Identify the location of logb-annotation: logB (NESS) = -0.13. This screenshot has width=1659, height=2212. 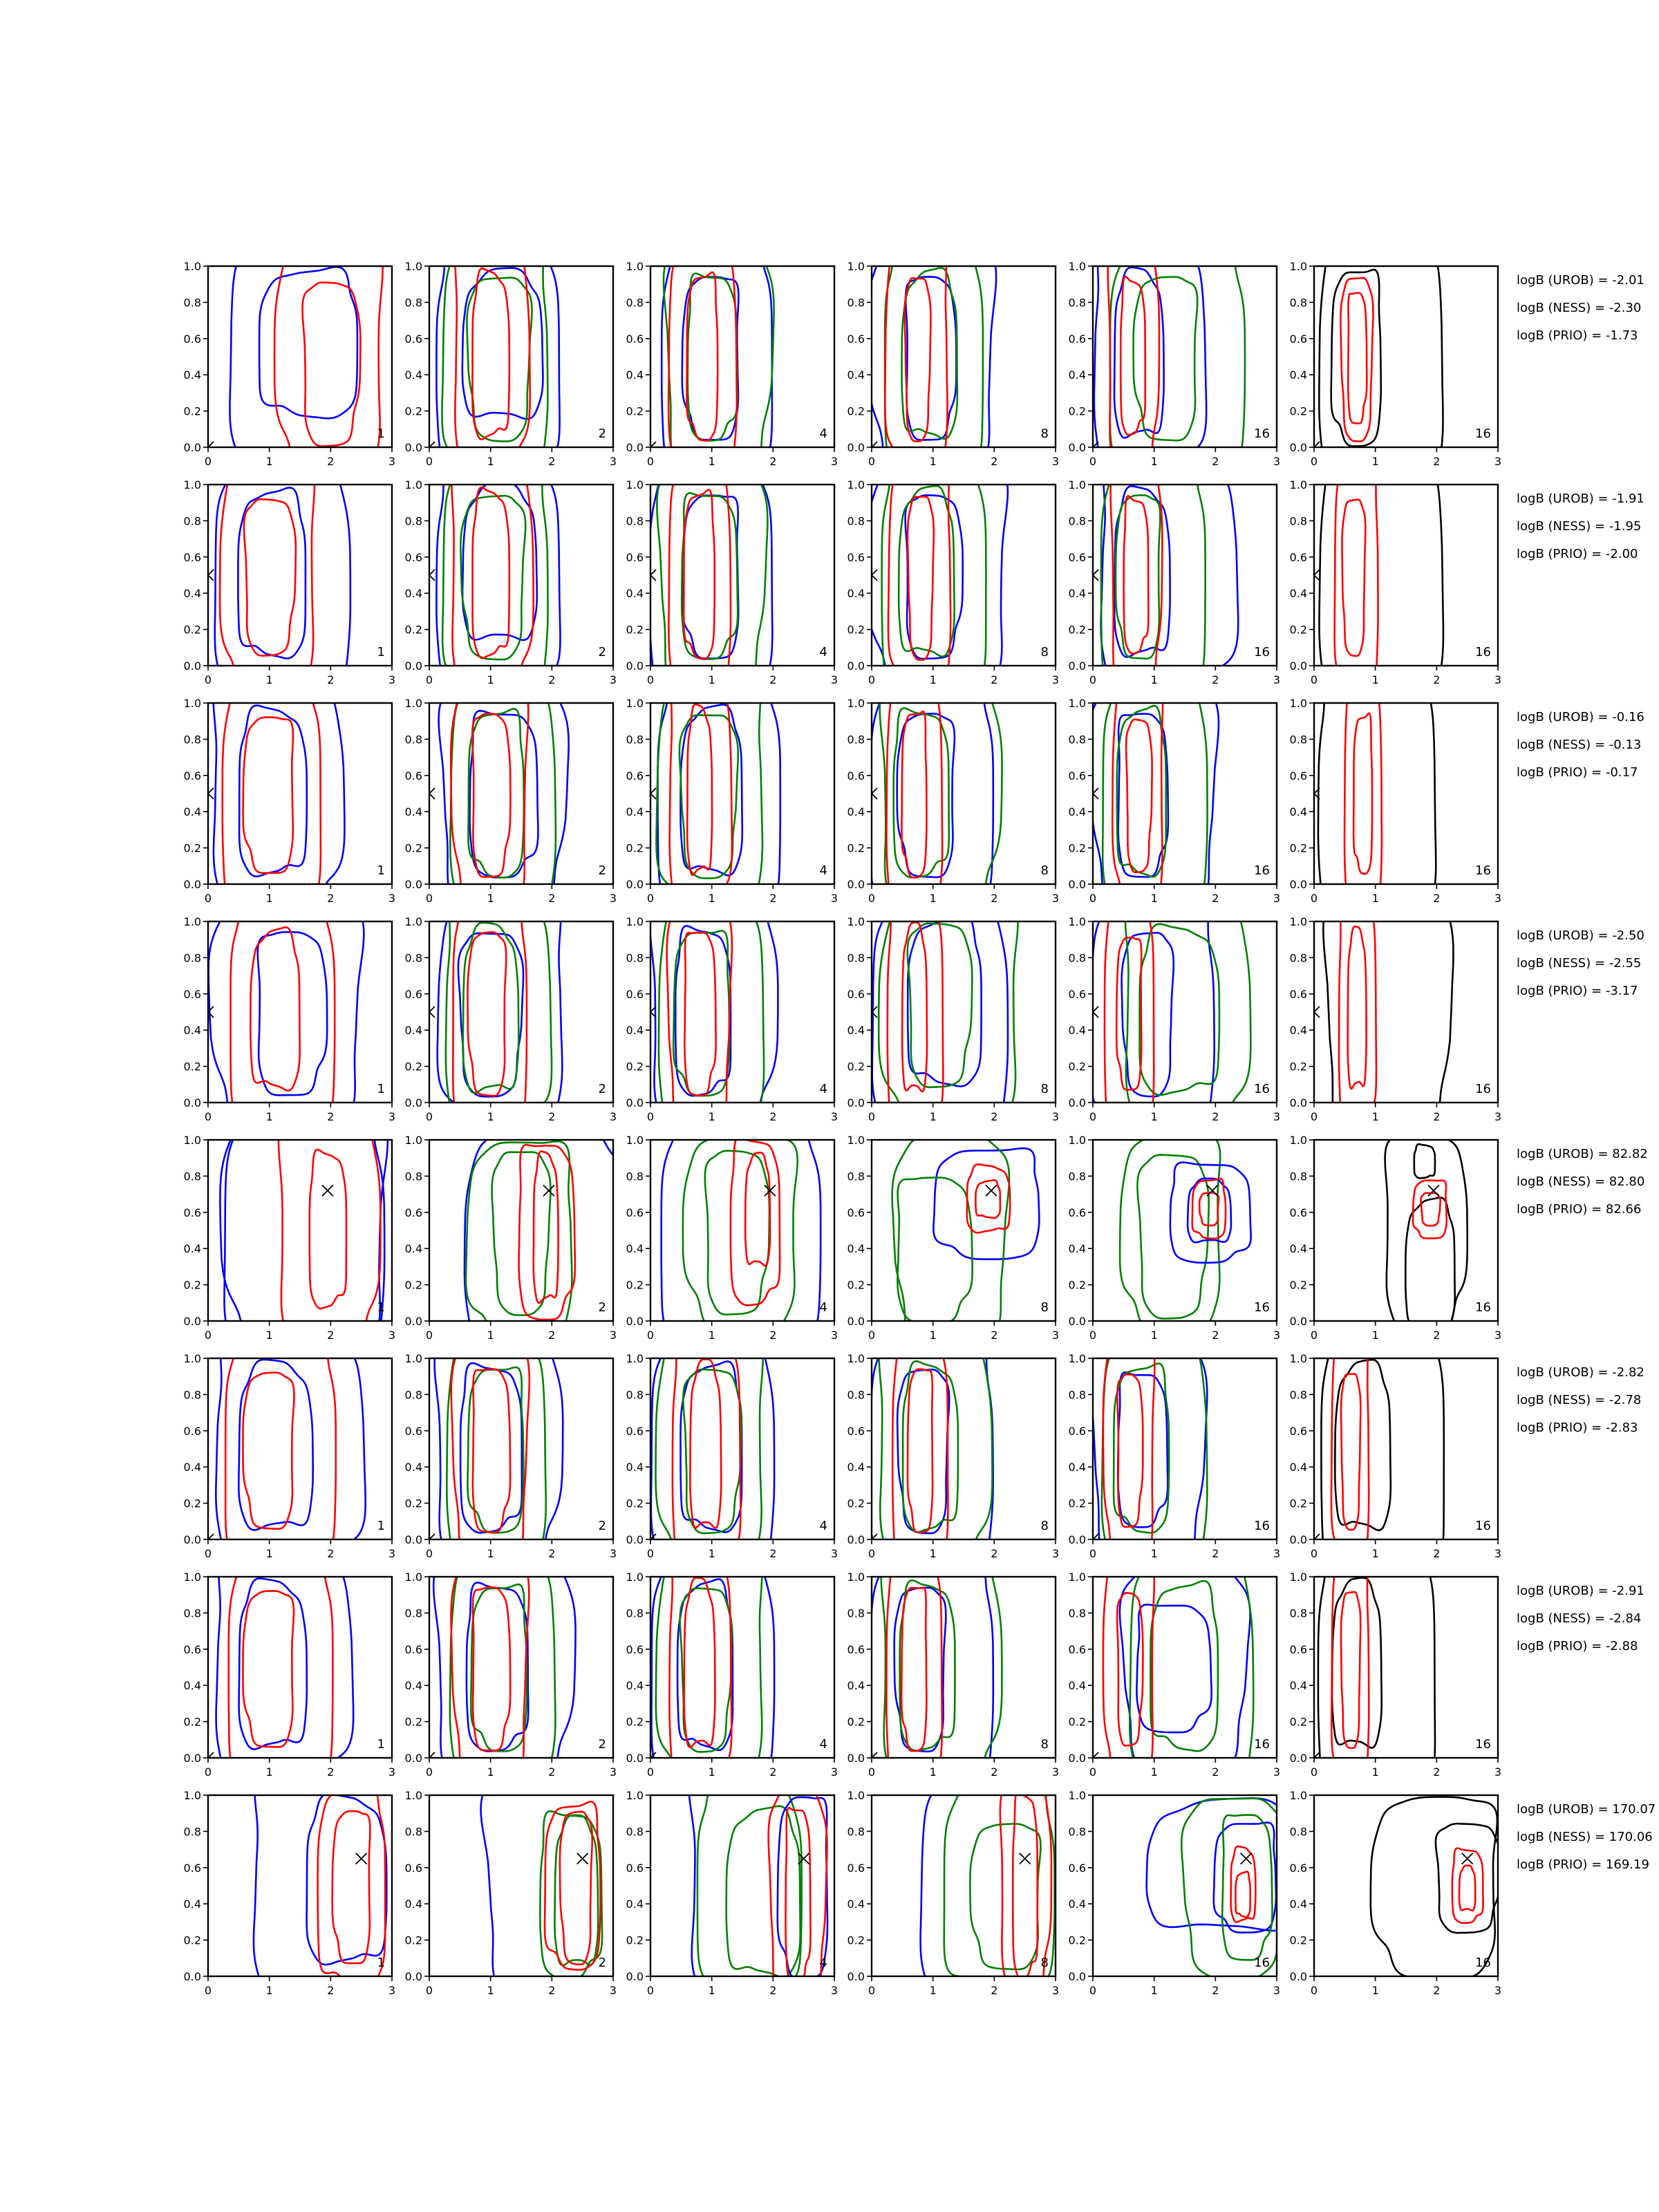
(1579, 745).